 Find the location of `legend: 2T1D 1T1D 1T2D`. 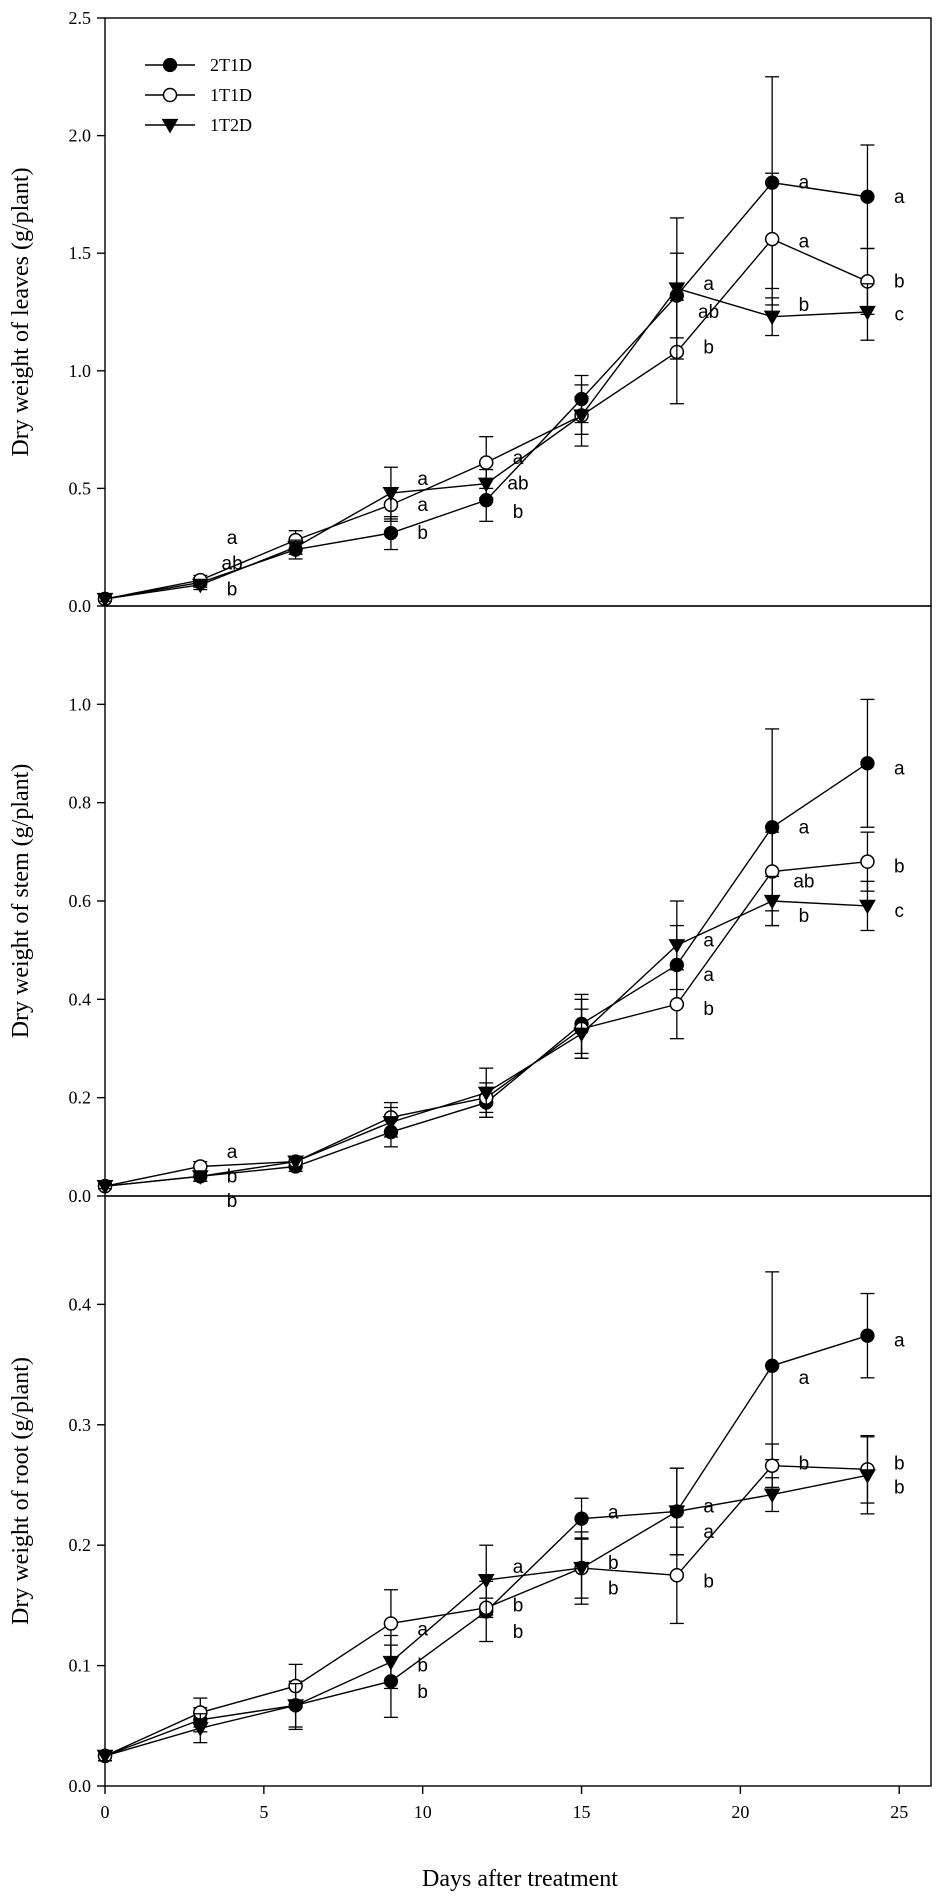

legend: 2T1D 1T1D 1T2D is located at coordinates (198, 95).